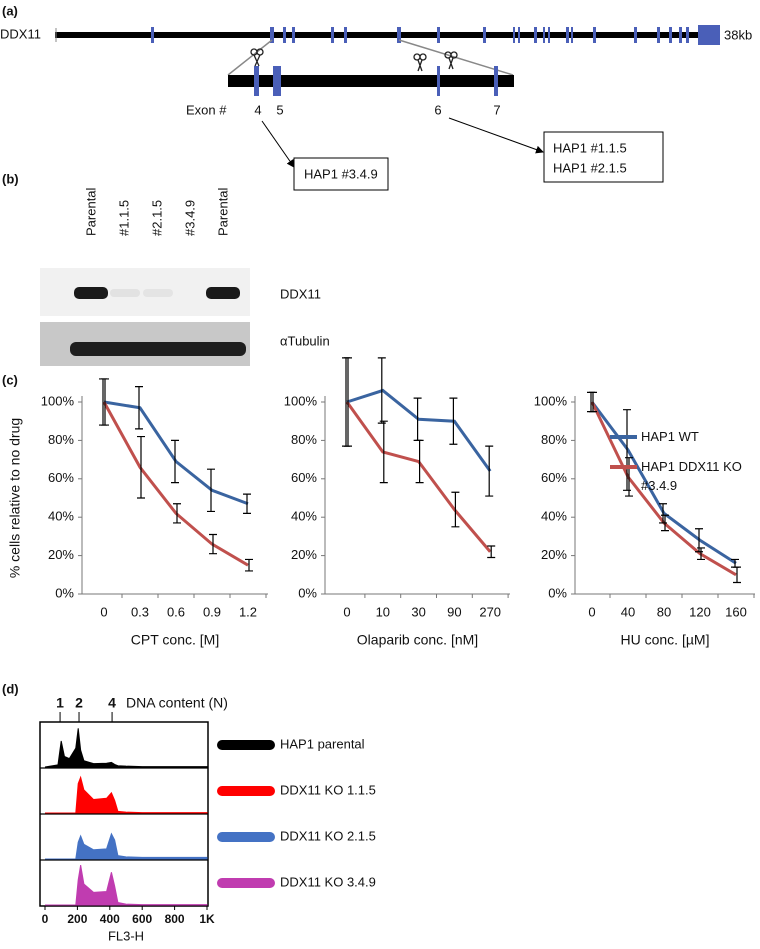  I want to click on lane-label: Parental, so click(222, 211).